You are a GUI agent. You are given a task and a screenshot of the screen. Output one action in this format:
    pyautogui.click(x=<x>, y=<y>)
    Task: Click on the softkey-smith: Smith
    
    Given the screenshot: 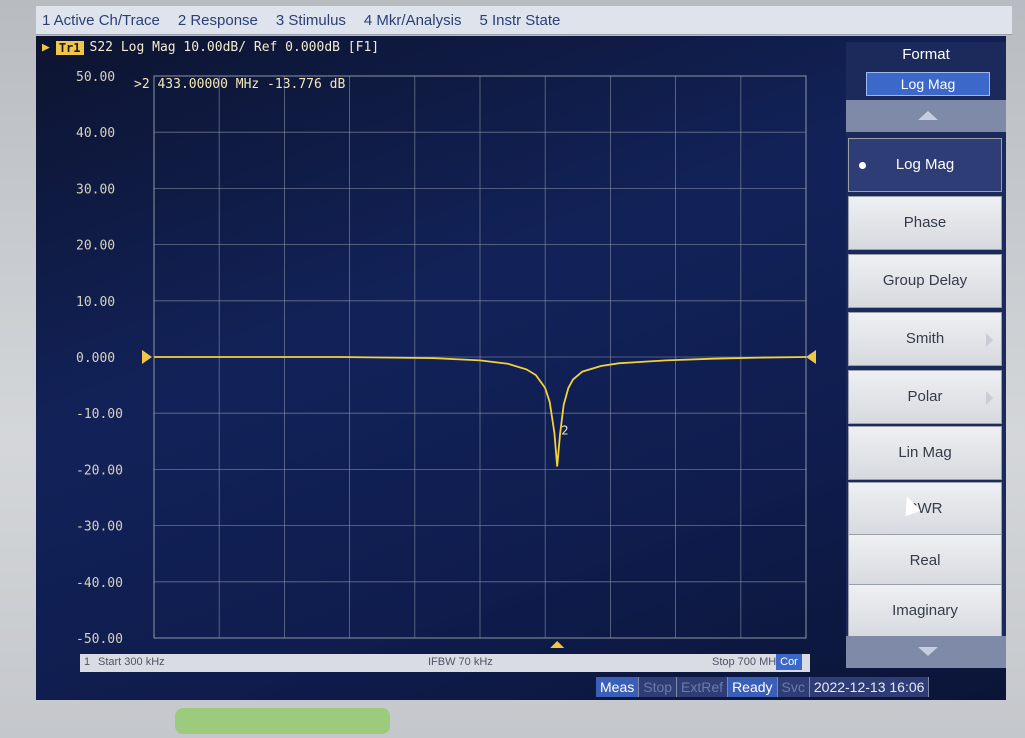 What is the action you would take?
    pyautogui.click(x=925, y=339)
    